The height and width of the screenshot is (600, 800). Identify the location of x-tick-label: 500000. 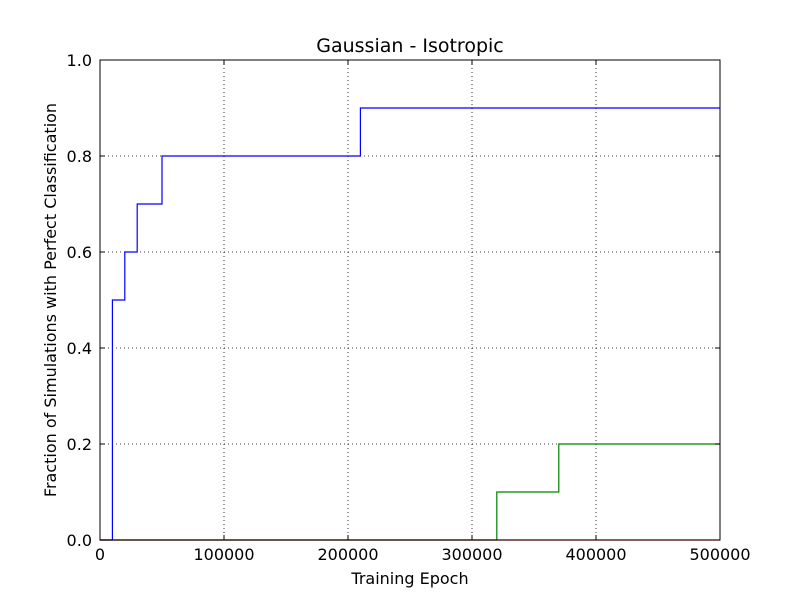
(719, 554).